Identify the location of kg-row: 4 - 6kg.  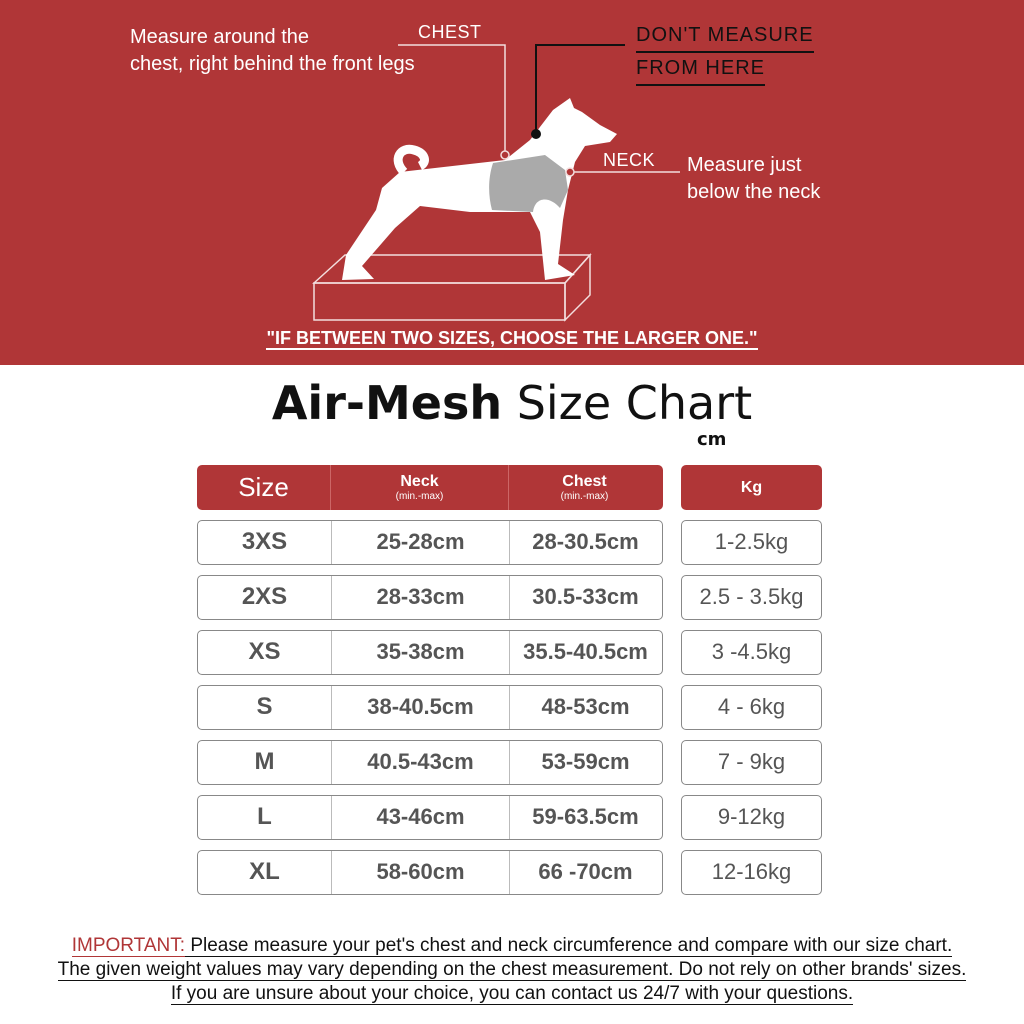
(751, 707).